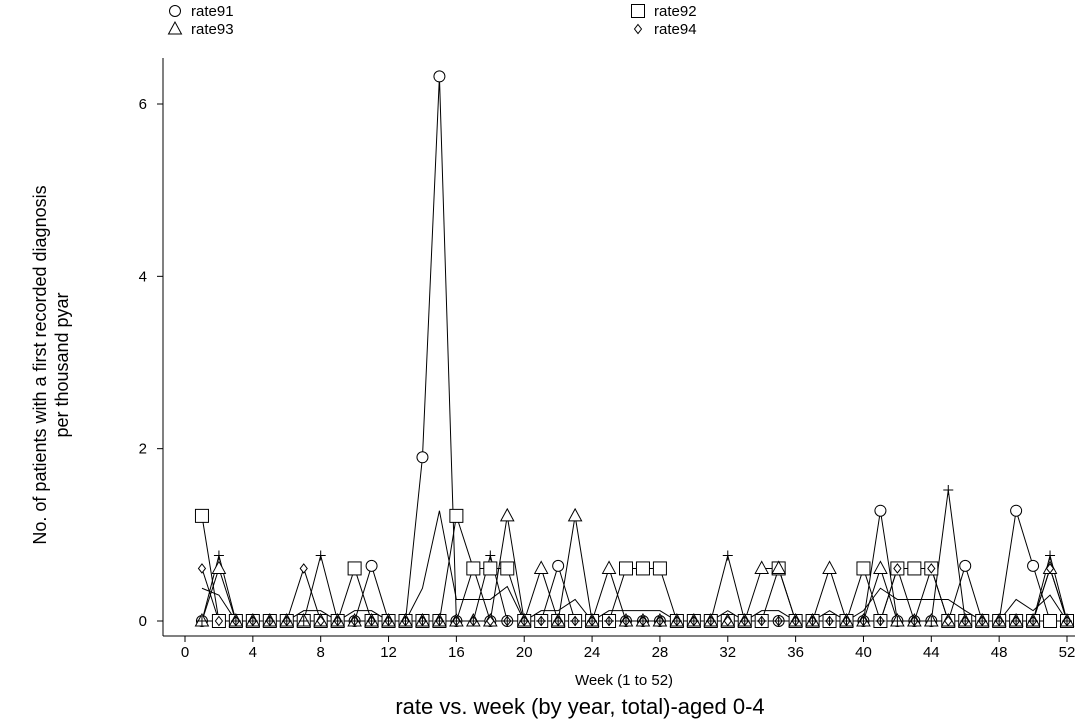 The image size is (1081, 726). Describe the element at coordinates (253, 652) in the screenshot. I see `x-tick-label: 4` at that location.